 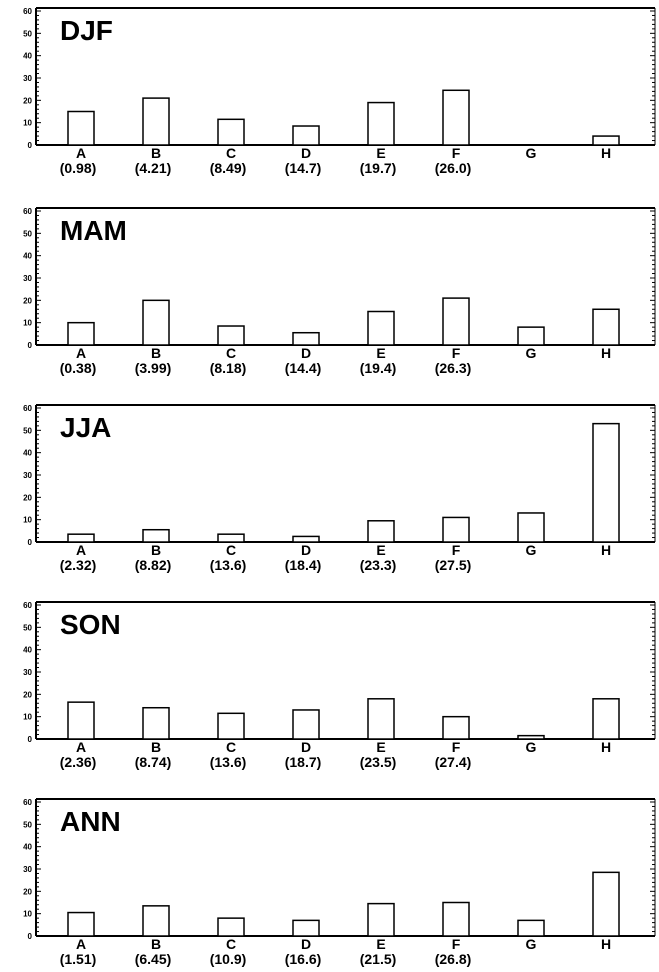 I want to click on panel-title: ANN, so click(x=90, y=821).